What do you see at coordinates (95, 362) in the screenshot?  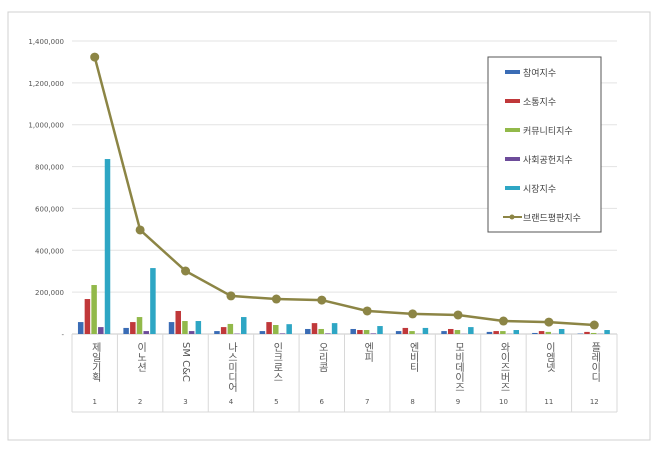 I see `category-label: 제일기획` at bounding box center [95, 362].